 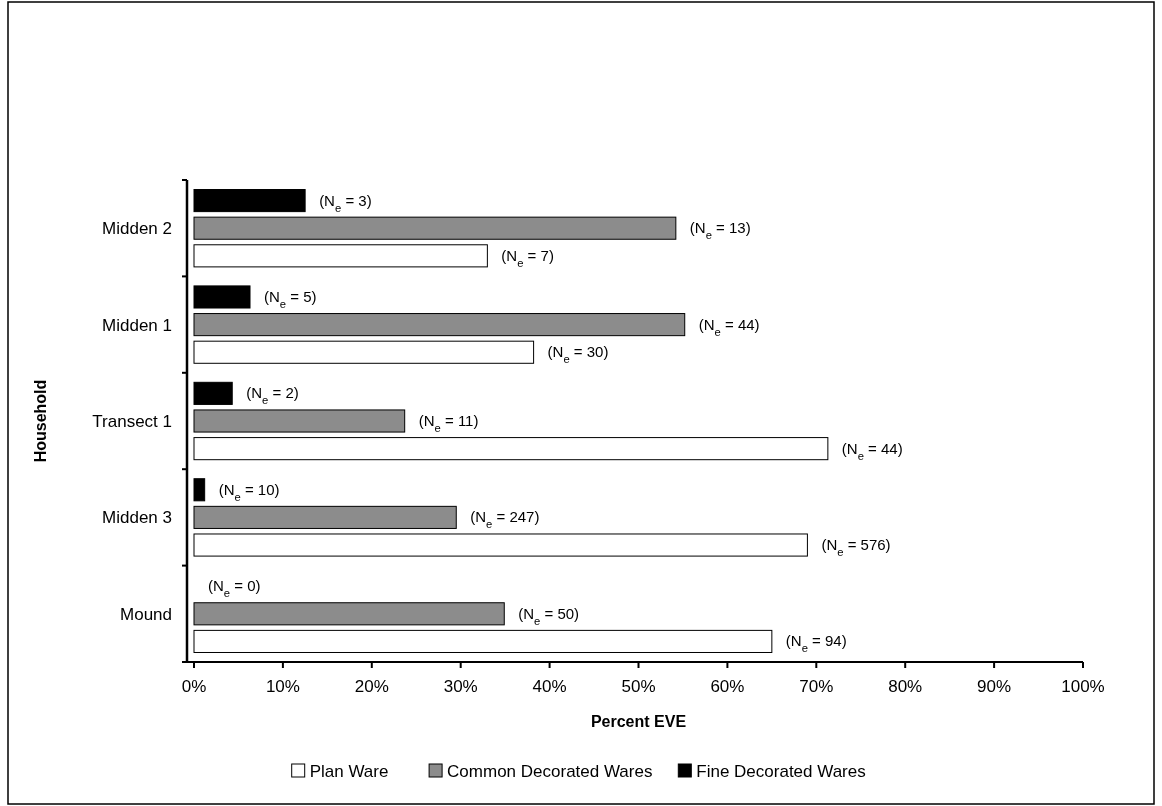 I want to click on annotation: (N$_{e}$ = 576), so click(x=856, y=547).